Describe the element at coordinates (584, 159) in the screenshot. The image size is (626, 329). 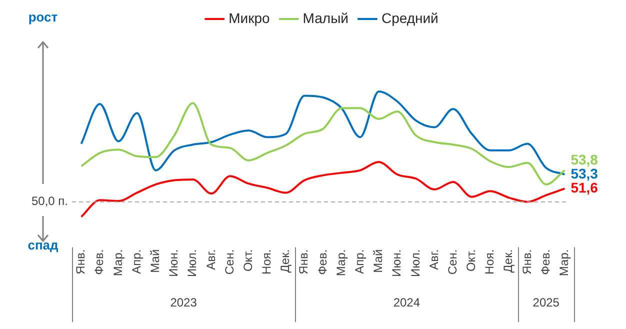
I see `data-label: 53,8` at that location.